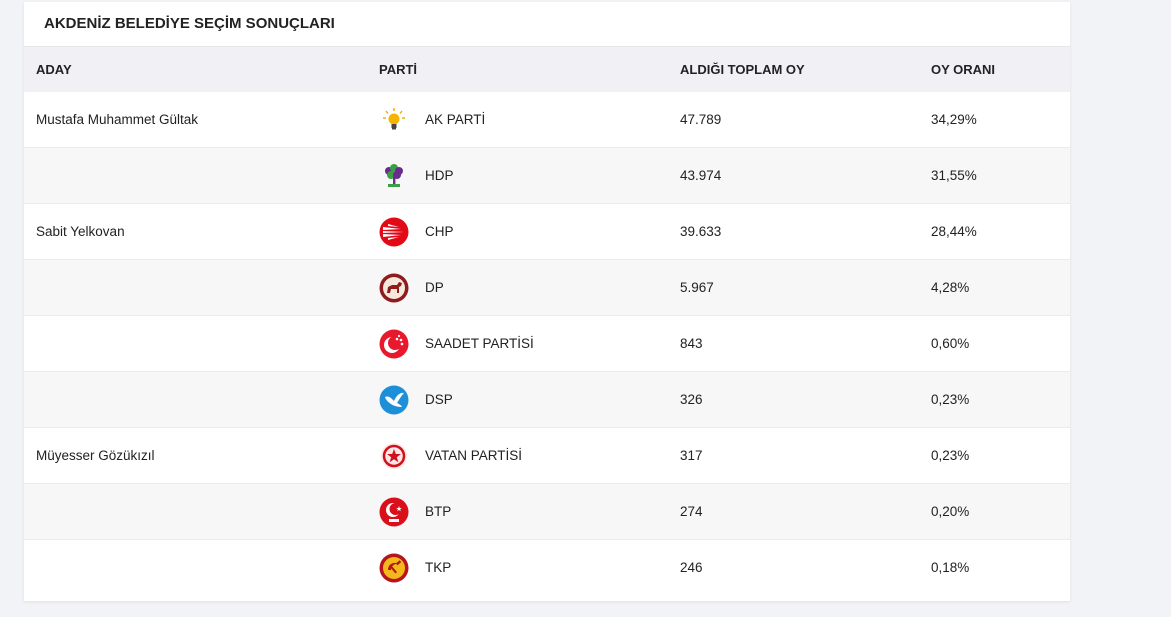  I want to click on candidate-name: Müyesser Gözükızıl, so click(95, 455).